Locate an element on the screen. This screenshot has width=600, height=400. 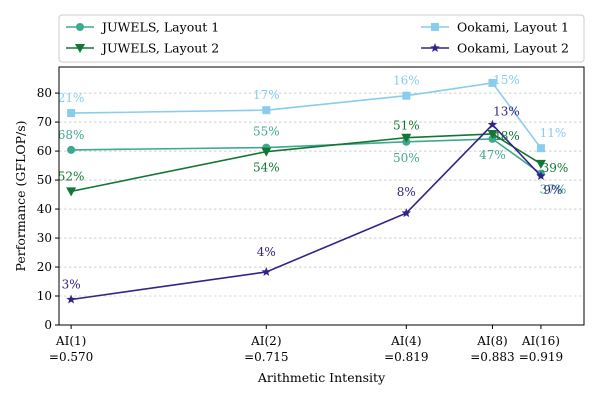
percent-label: 51% is located at coordinates (406, 126).